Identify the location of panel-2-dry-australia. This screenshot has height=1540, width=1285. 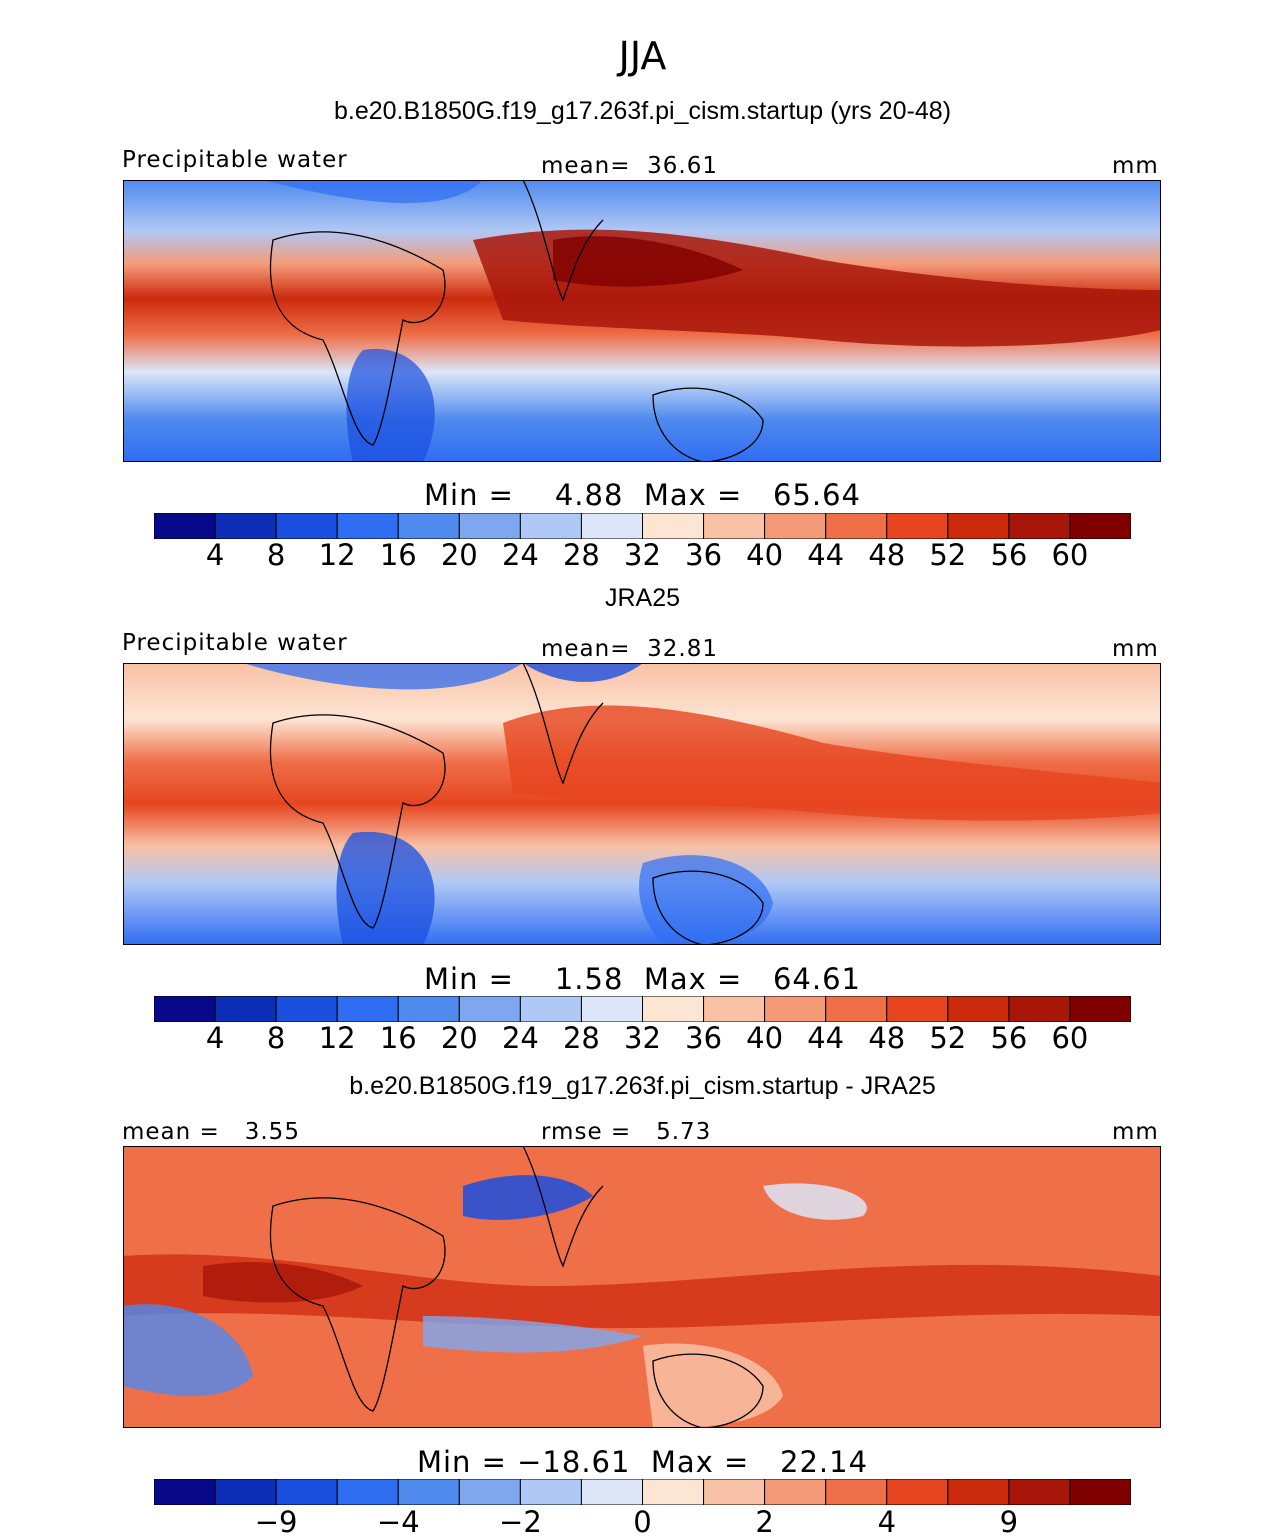
(706, 900).